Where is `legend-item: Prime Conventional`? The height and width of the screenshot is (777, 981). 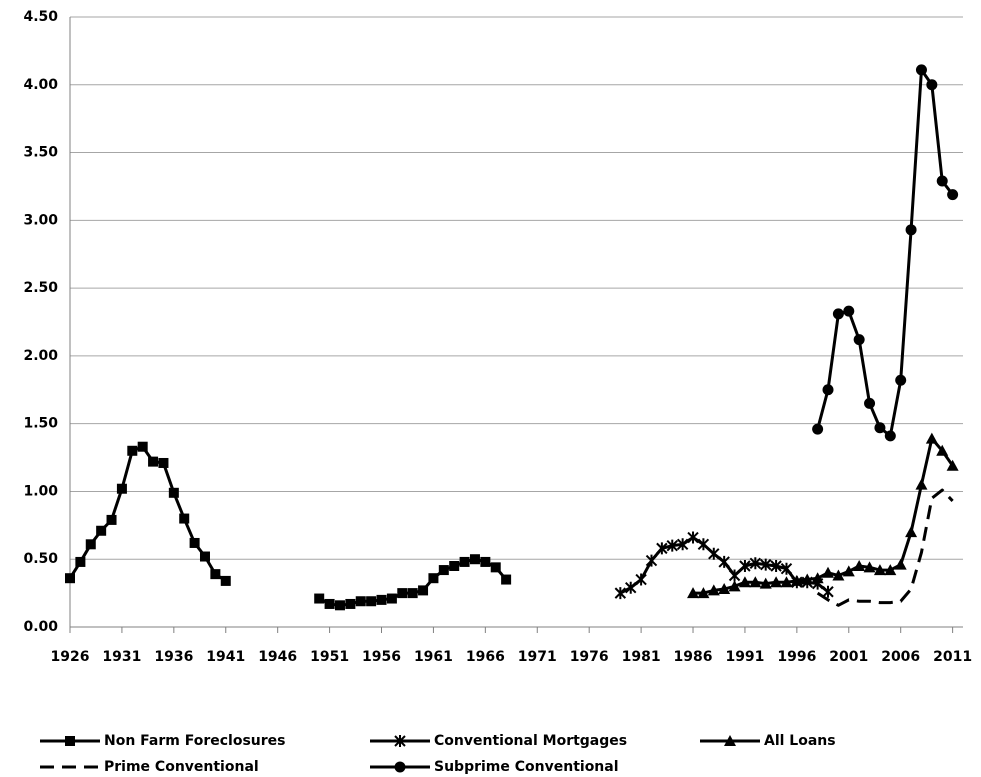
legend-item: Prime Conventional is located at coordinates (149, 767).